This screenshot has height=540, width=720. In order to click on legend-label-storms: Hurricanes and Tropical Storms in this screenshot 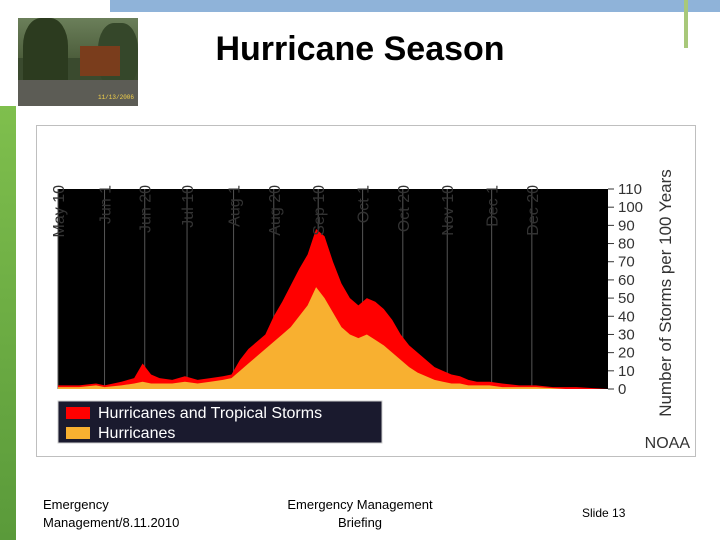, I will do `click(210, 413)`.